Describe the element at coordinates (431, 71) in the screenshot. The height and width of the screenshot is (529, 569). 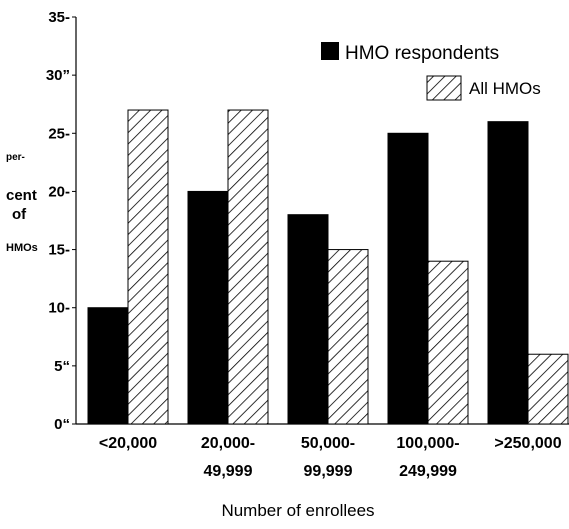
I see `legend: HMO respondents All HMOs` at that location.